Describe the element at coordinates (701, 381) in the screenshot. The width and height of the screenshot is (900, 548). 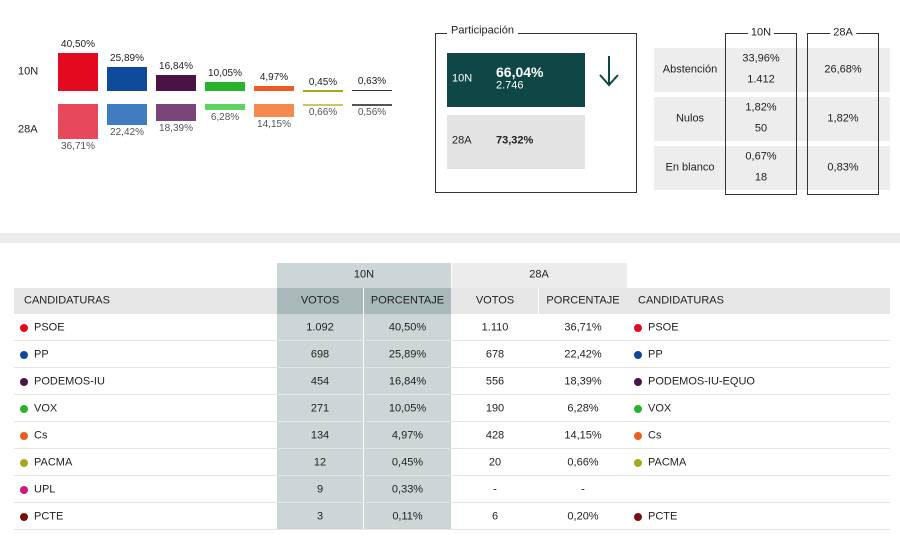
I see `party-name: PODEMOS-IU-EQUO` at that location.